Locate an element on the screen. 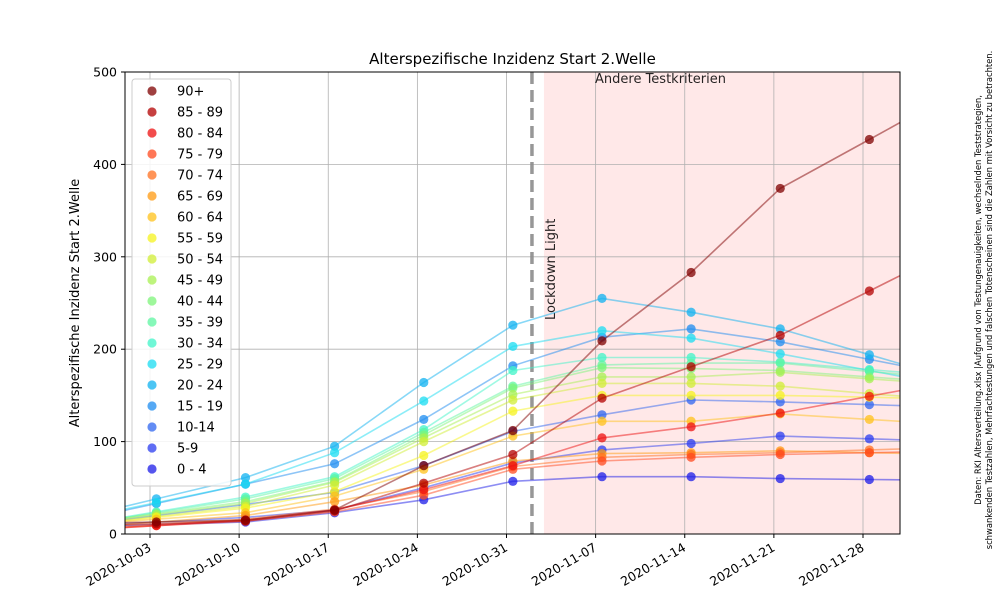  legend-label: 0 - 4 is located at coordinates (192, 470).